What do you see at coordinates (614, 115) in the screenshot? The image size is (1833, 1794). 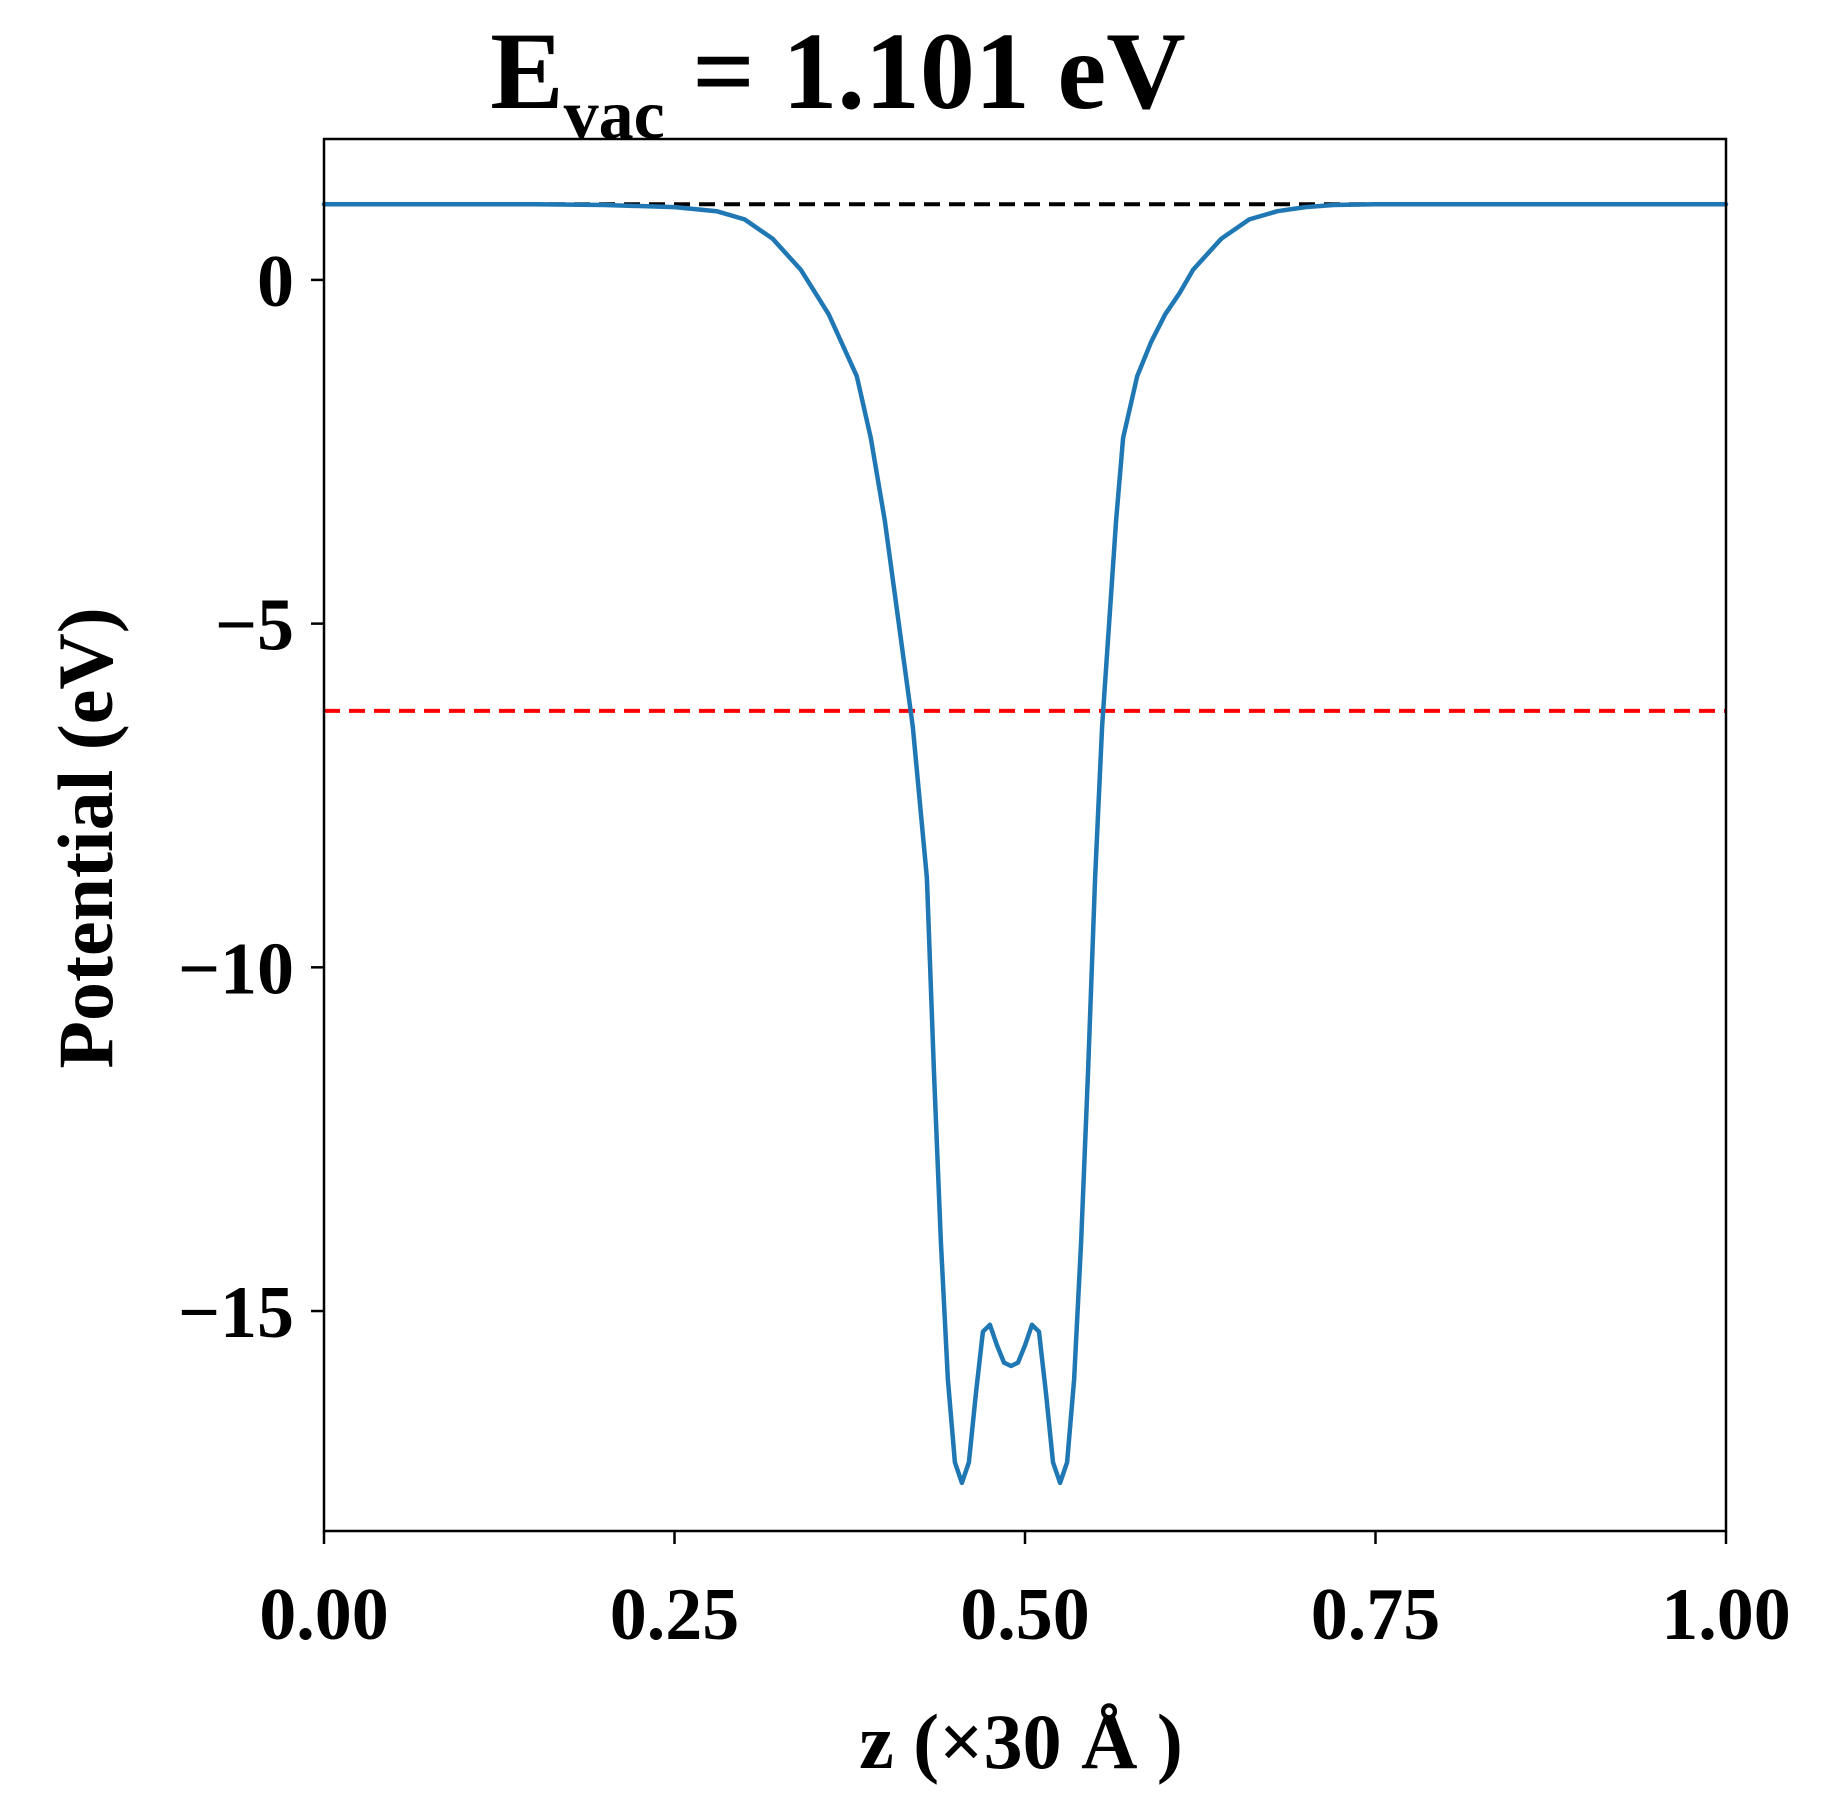 I see `chart-title-subscript: vac` at bounding box center [614, 115].